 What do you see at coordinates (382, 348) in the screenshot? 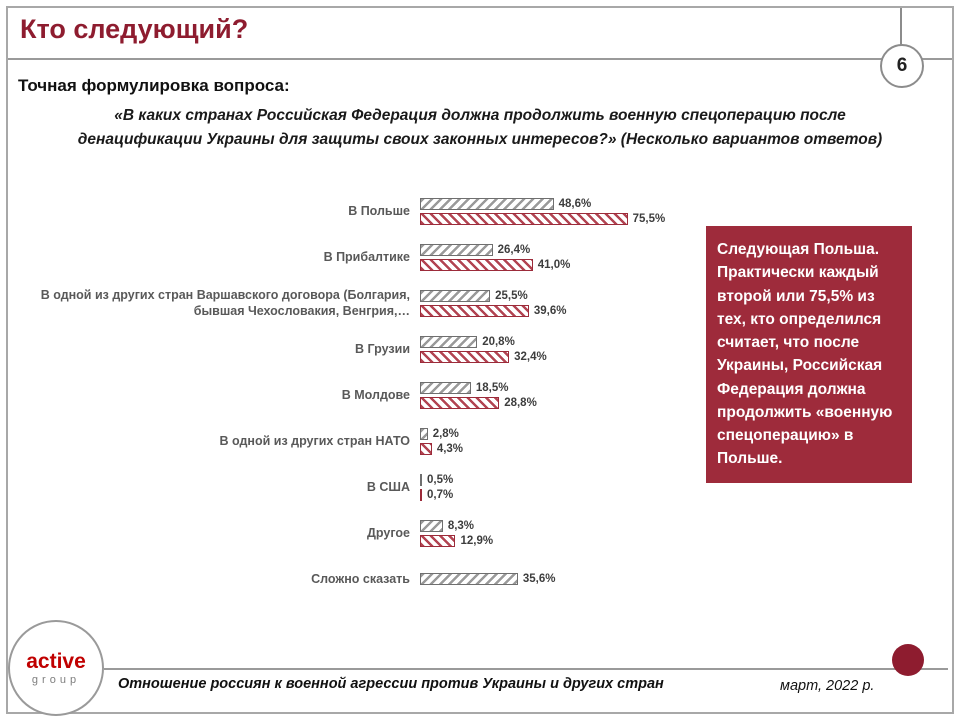
I see `category-label: В Грузии` at bounding box center [382, 348].